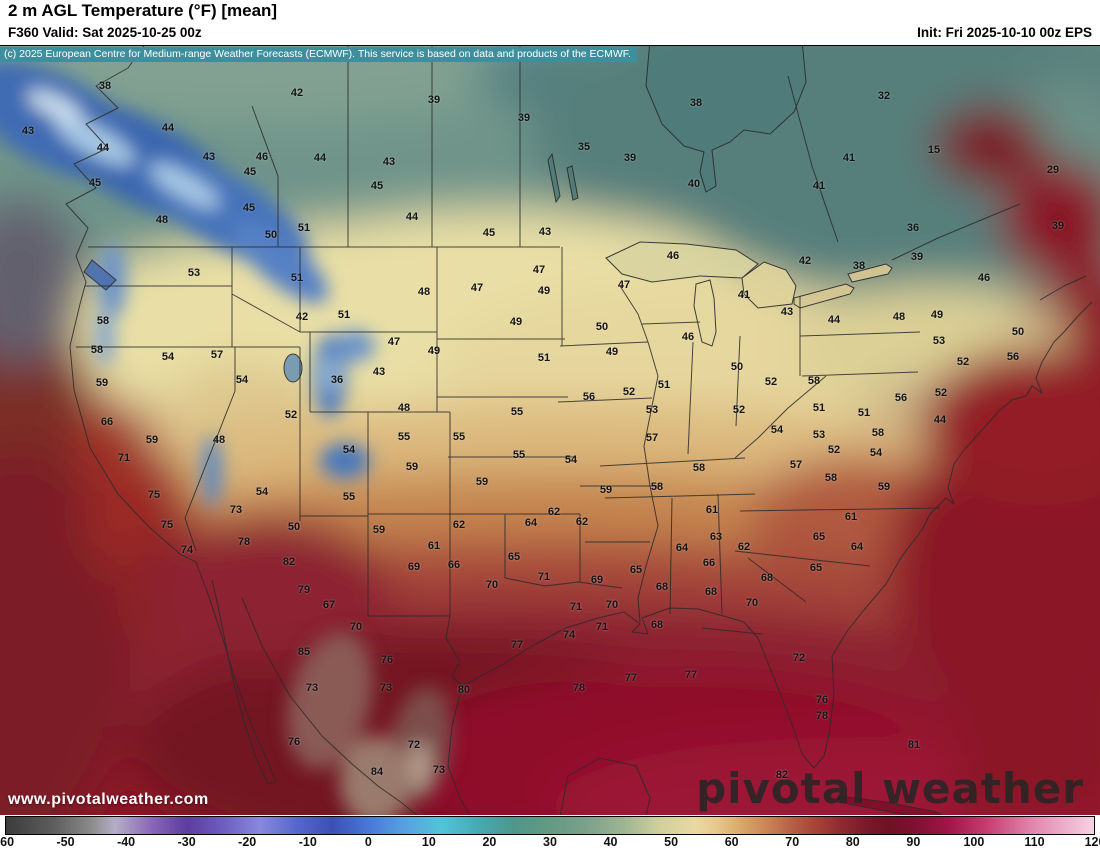  Describe the element at coordinates (731, 842) in the screenshot. I see `colorbar-tick-label: 60` at that location.